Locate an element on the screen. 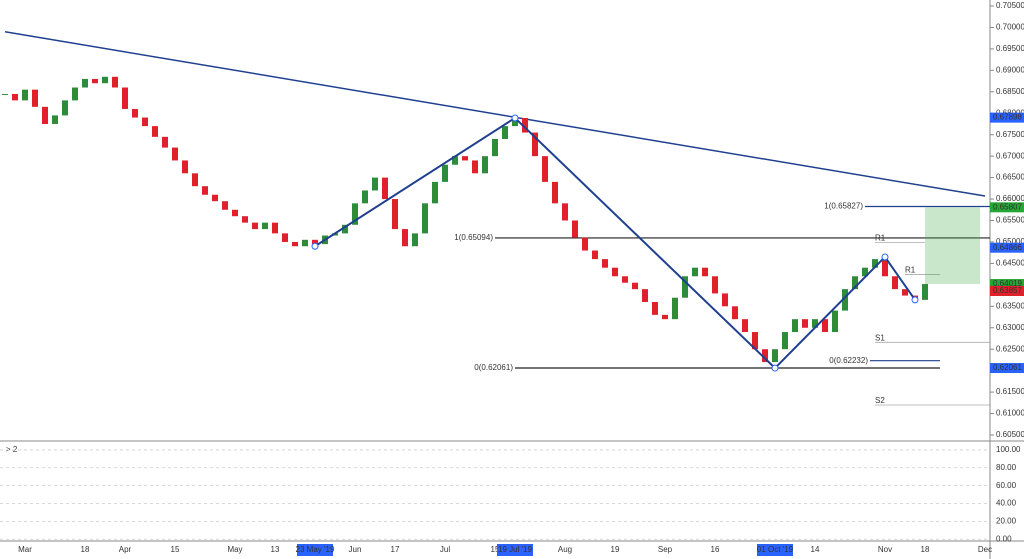 This screenshot has width=1024, height=559. x-tick-label: 18 is located at coordinates (85, 549).